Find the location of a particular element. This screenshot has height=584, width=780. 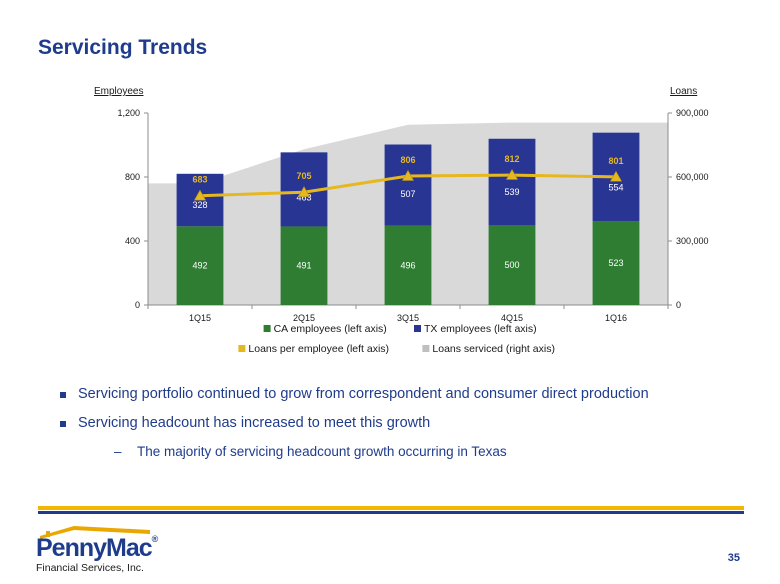

loans-per-employee-label: 683 is located at coordinates (199, 180).